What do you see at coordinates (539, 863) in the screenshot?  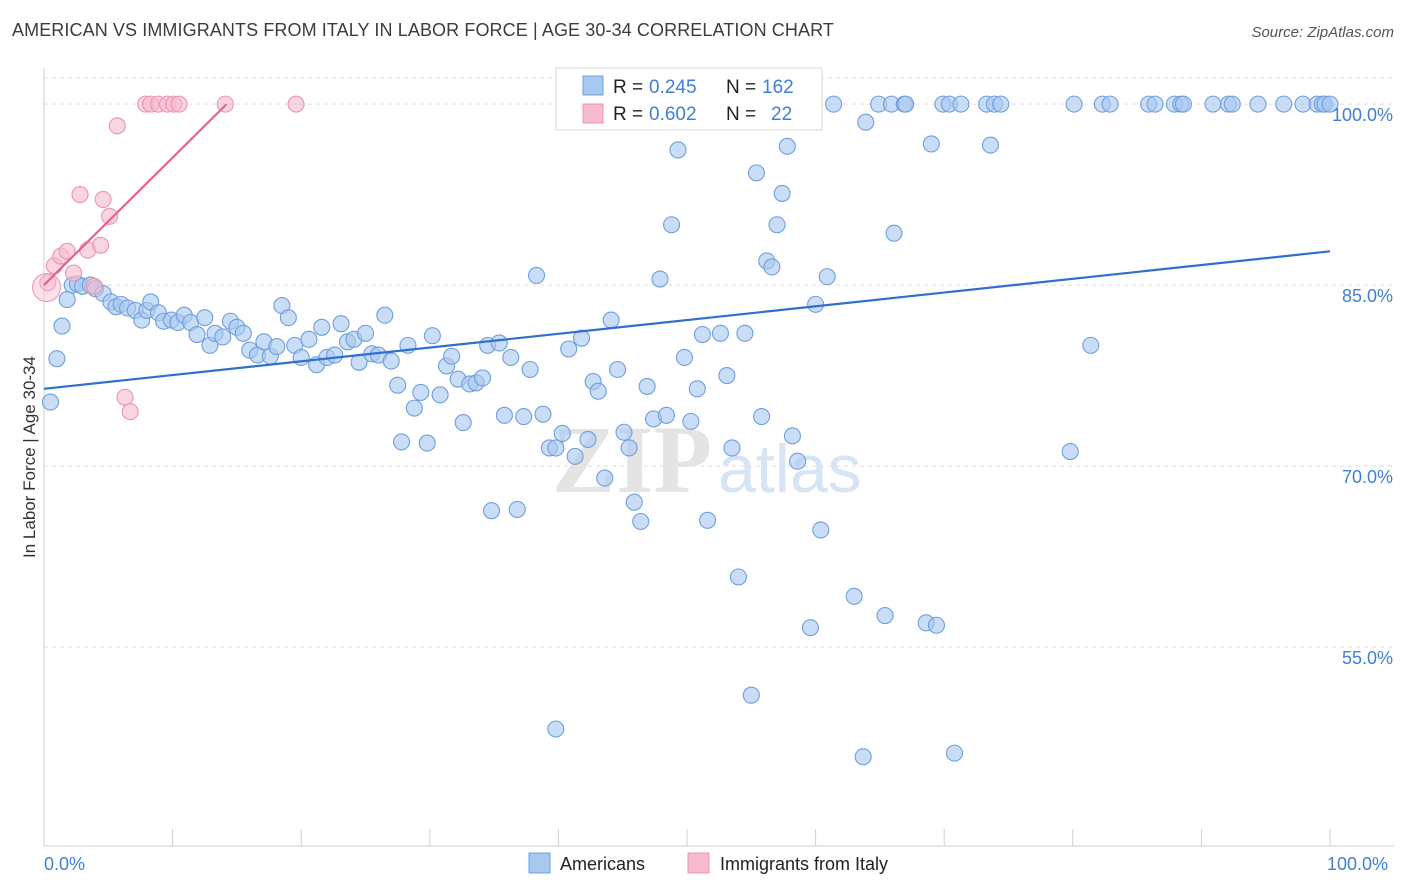 I see `legend-swatch-americans` at bounding box center [539, 863].